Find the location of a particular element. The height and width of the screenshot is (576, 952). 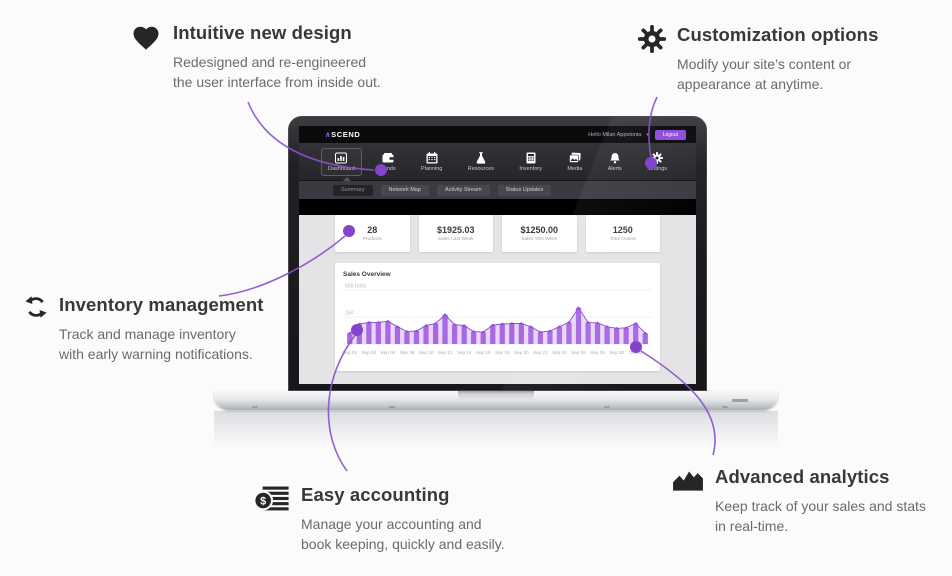

svg-text: 250 is located at coordinates (349, 314).